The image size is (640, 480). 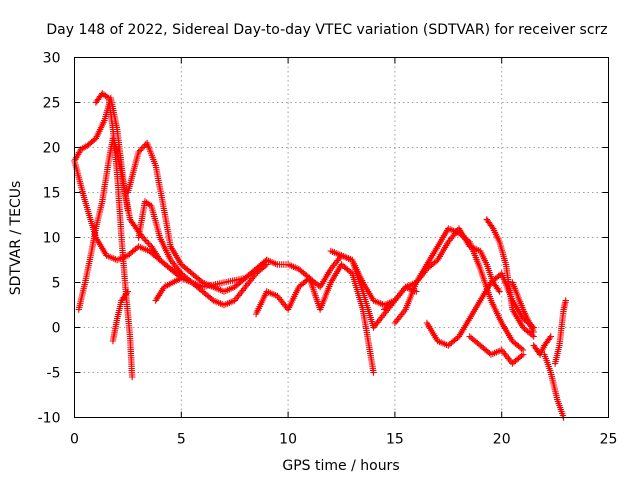 I want to click on x-tick-label: 5, so click(x=181, y=440).